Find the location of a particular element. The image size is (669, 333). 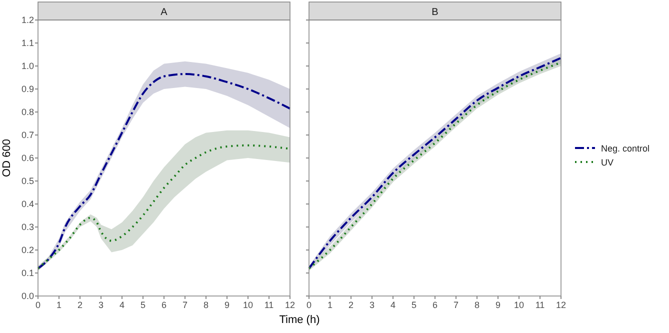

y-tick-label: 1.1 is located at coordinates (27, 43).